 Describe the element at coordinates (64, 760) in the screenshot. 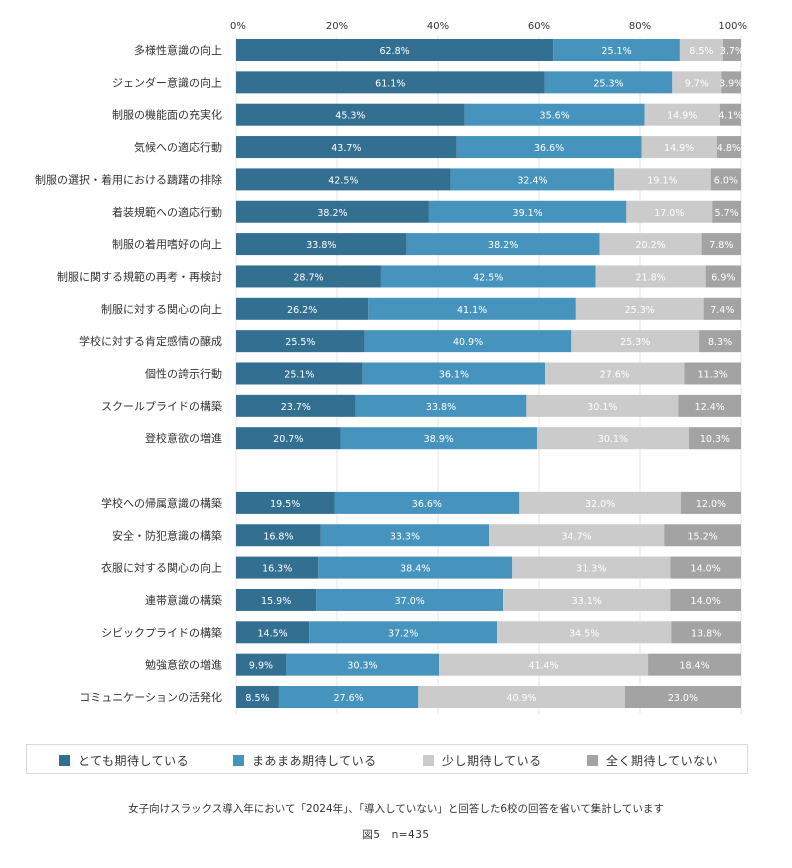

I see `legend-swatch-very` at that location.